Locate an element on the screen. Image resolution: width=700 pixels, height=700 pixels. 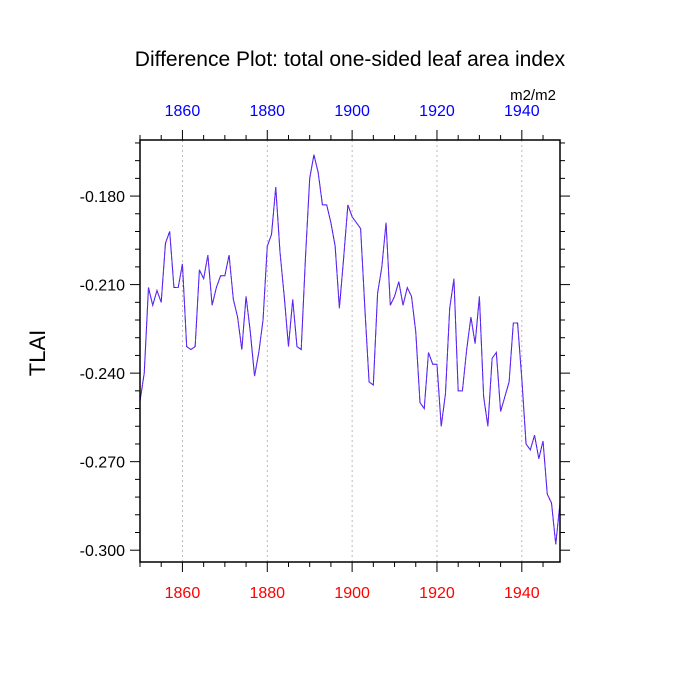
y-tick-label: -0.300 is located at coordinates (102, 551).